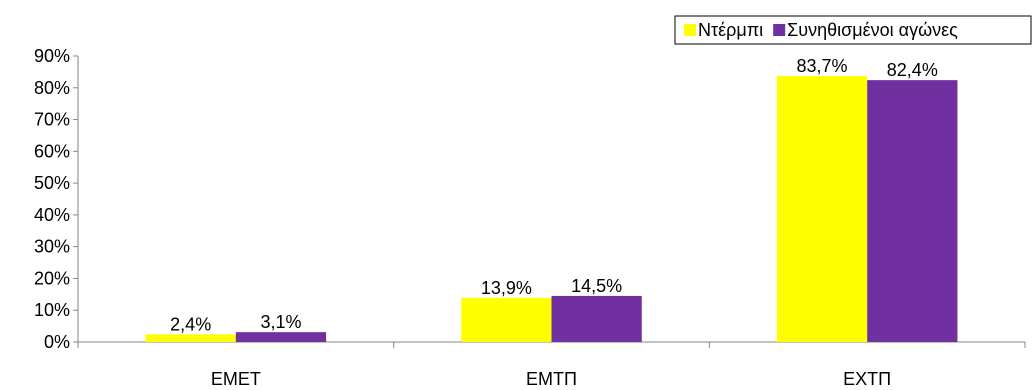 The image size is (1035, 390). I want to click on x-category-label: ΕΜΕΤ, so click(236, 379).